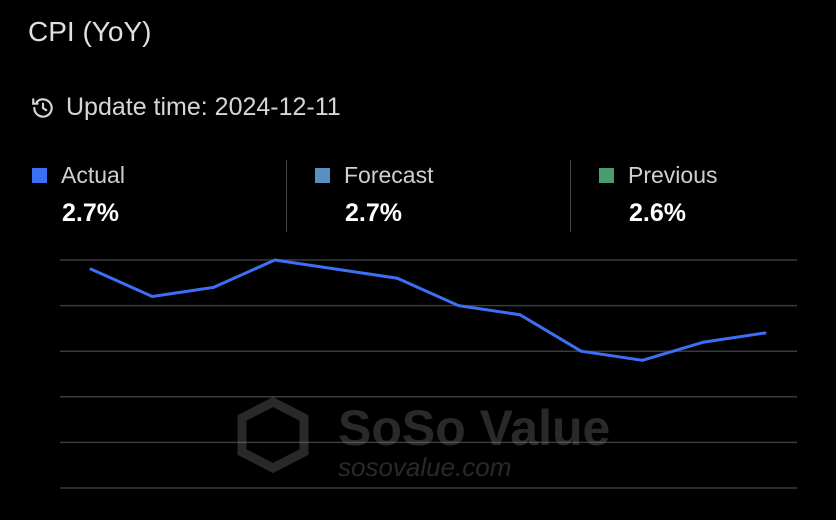 This screenshot has height=520, width=836. I want to click on stat-previous: Previous 2.6%, so click(658, 195).